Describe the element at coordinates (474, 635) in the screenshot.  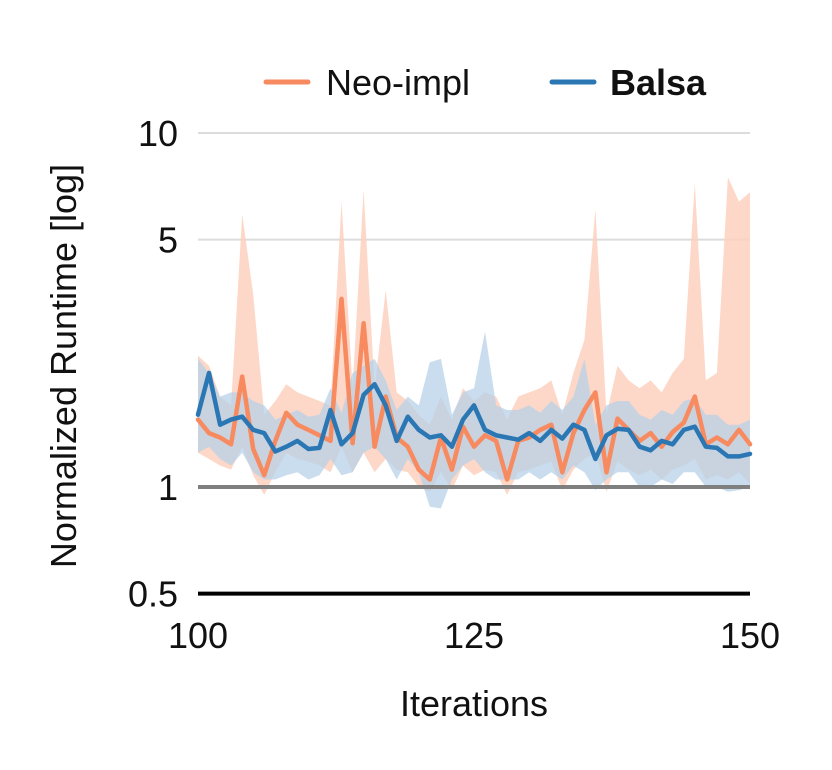
I see `x-tick-label-125: 125` at that location.